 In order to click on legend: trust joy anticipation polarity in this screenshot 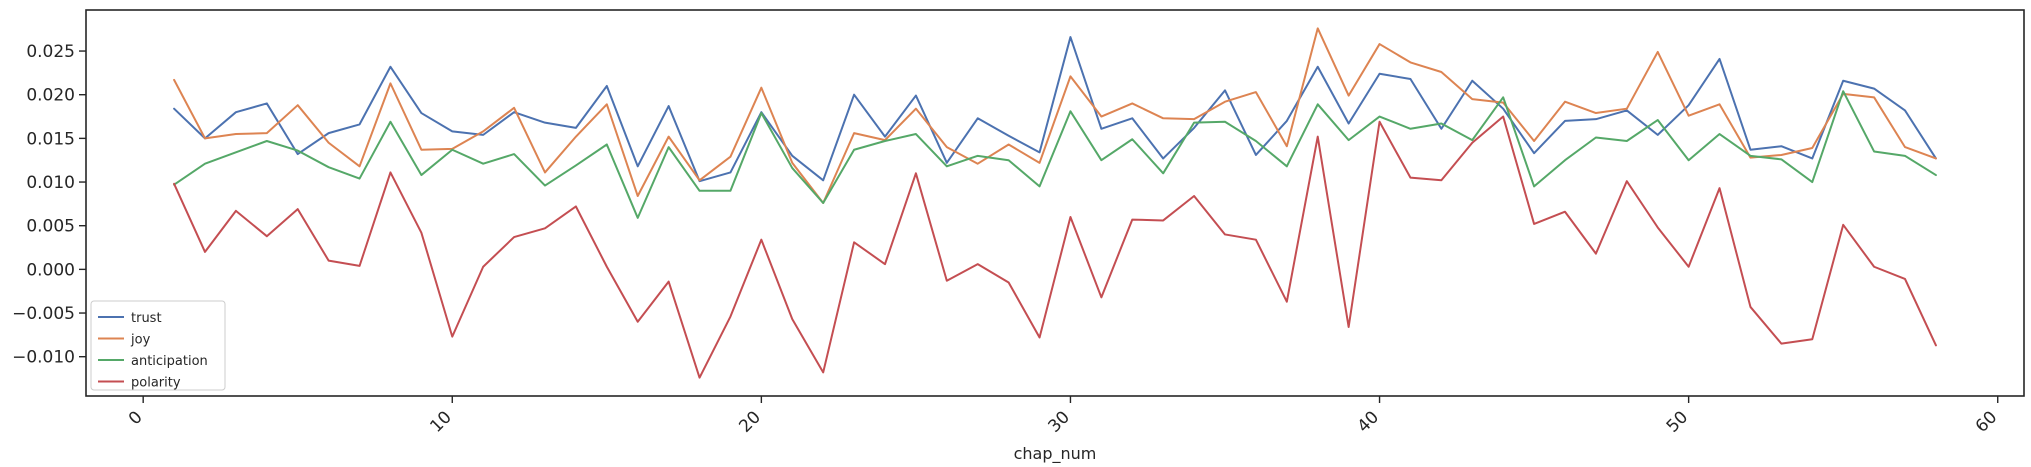, I will do `click(158, 345)`.